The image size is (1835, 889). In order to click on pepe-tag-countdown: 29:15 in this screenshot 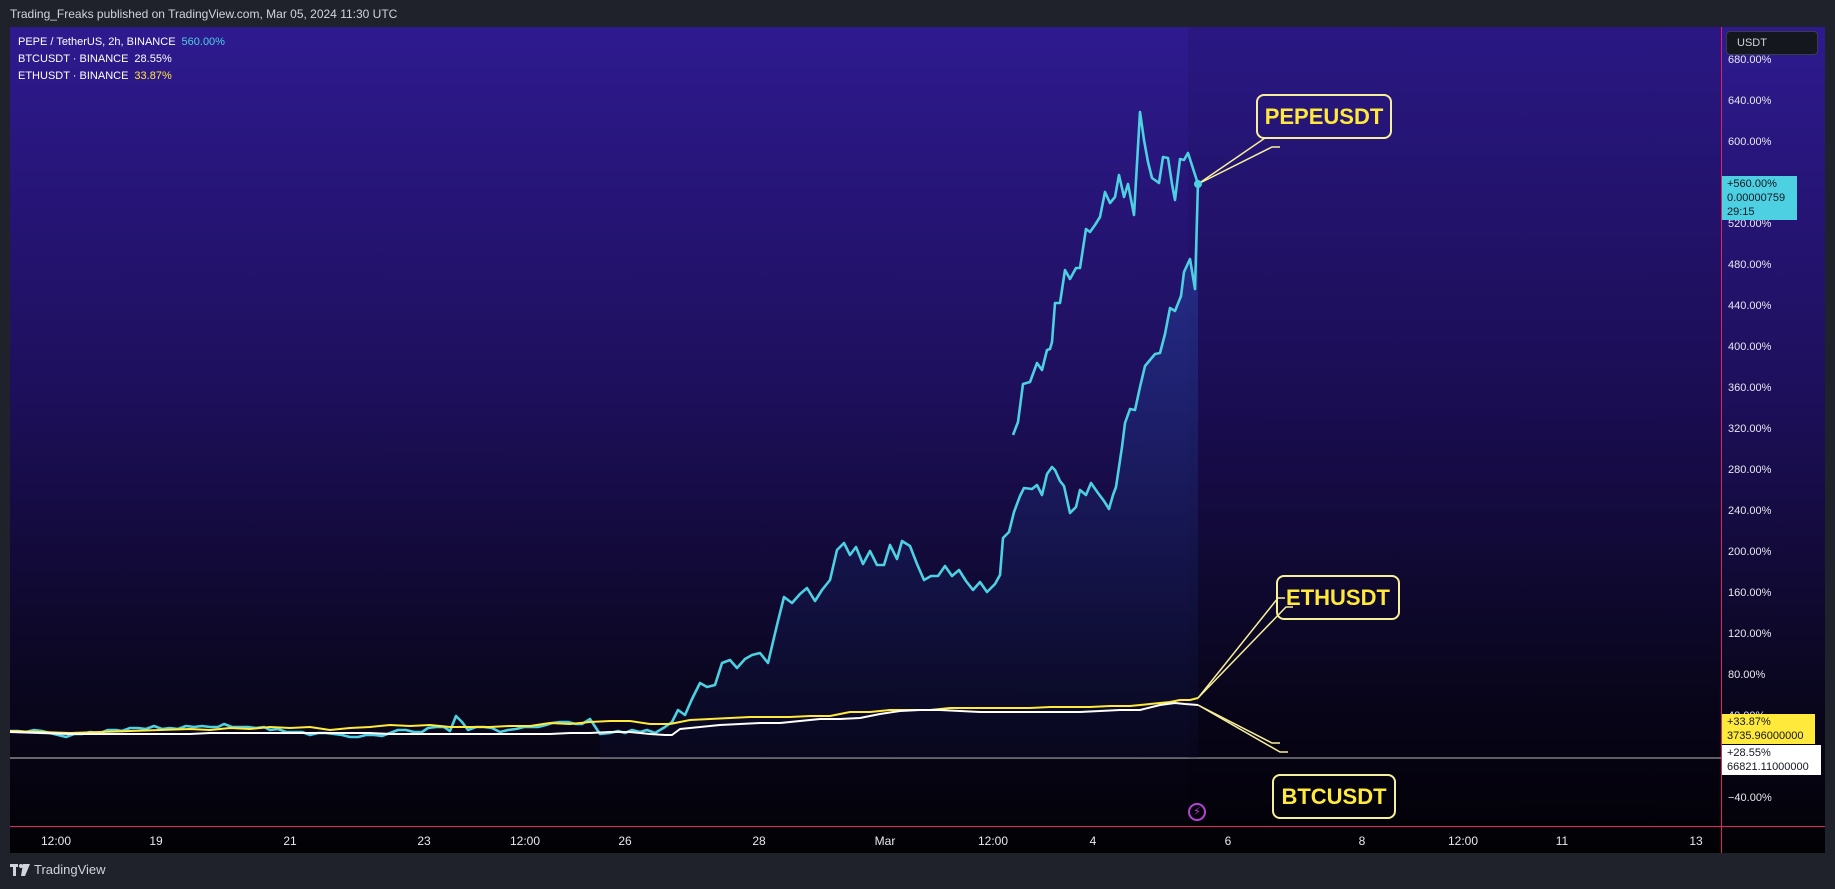, I will do `click(1741, 212)`.